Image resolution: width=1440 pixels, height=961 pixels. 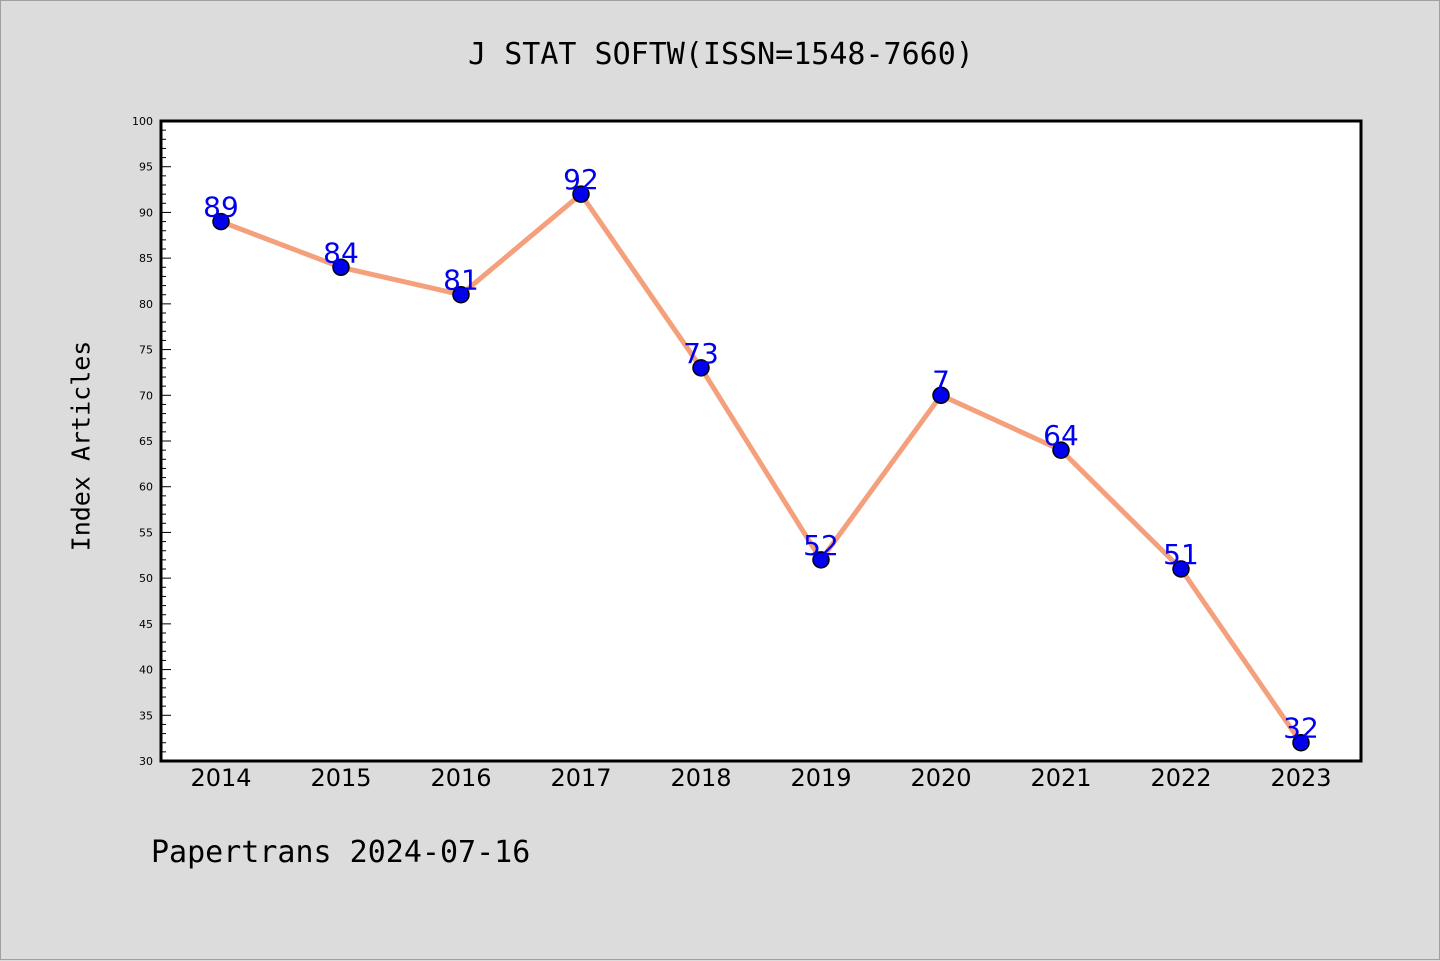 I want to click on data-label: 52, so click(x=821, y=545).